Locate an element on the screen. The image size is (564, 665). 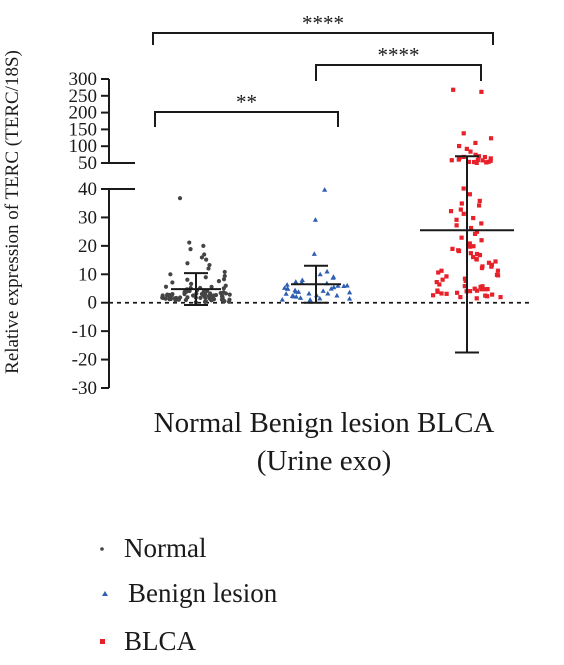
y-tick-label: 100 is located at coordinates (83, 146).